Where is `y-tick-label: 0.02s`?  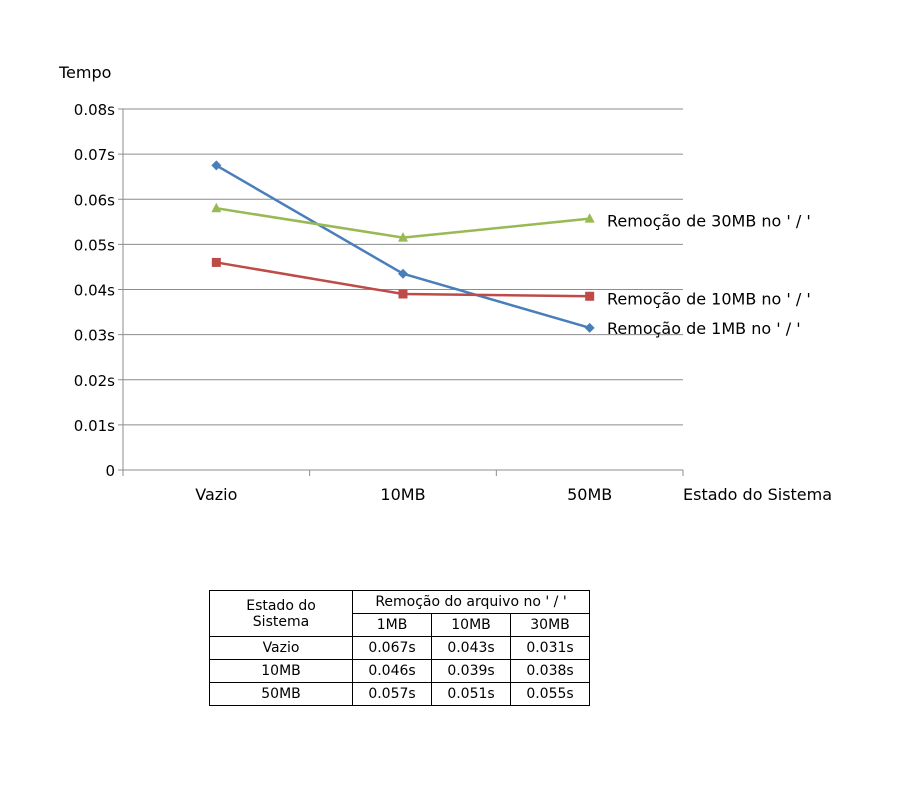 y-tick-label: 0.02s is located at coordinates (94, 381).